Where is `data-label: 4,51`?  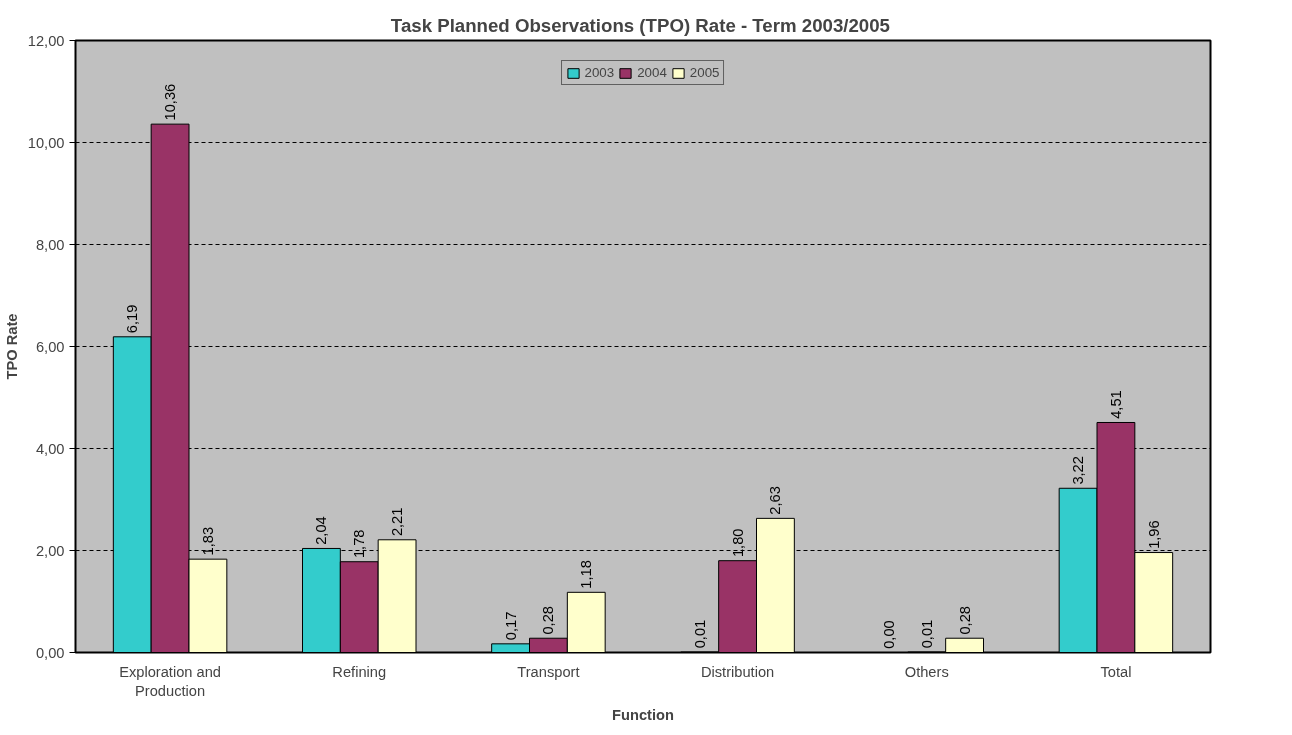
data-label: 4,51 is located at coordinates (1115, 404).